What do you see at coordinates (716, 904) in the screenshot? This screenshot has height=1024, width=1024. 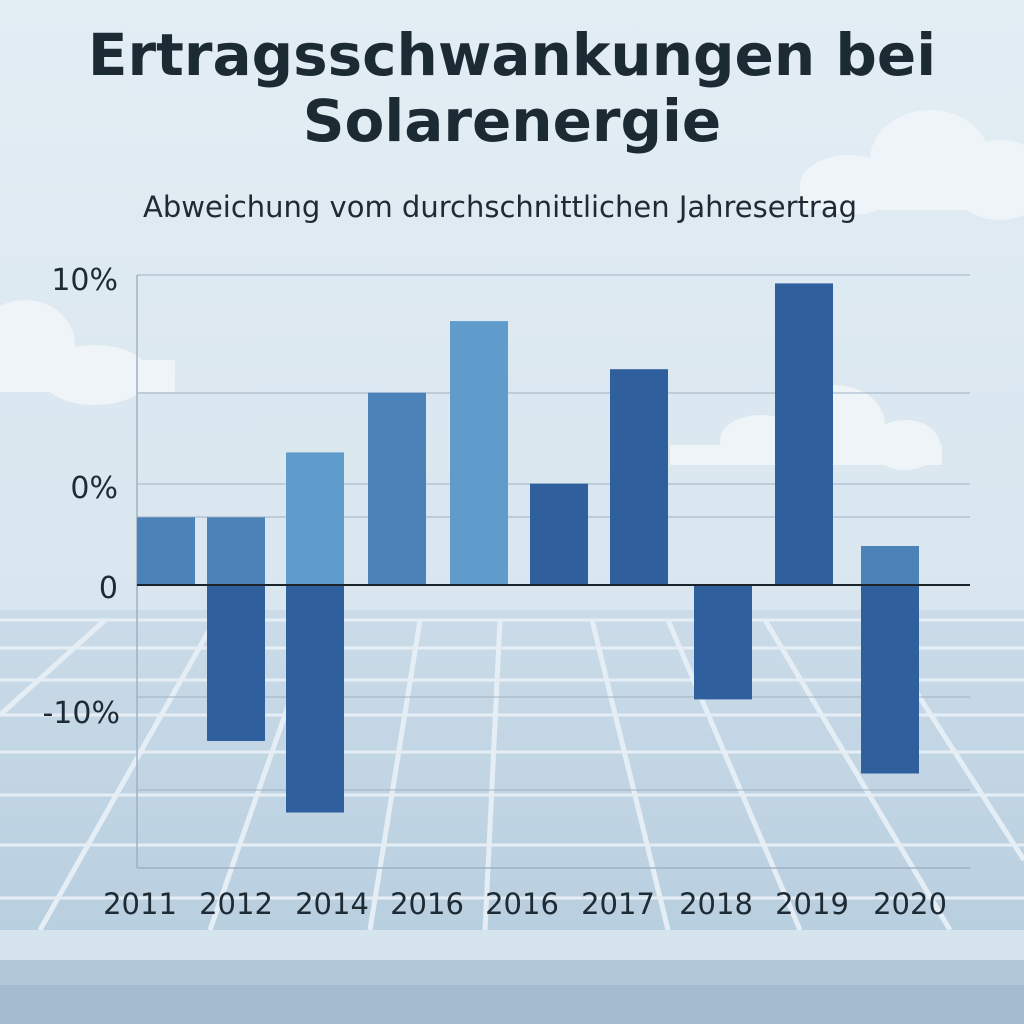 I see `x-tick-label-6: 2018` at bounding box center [716, 904].